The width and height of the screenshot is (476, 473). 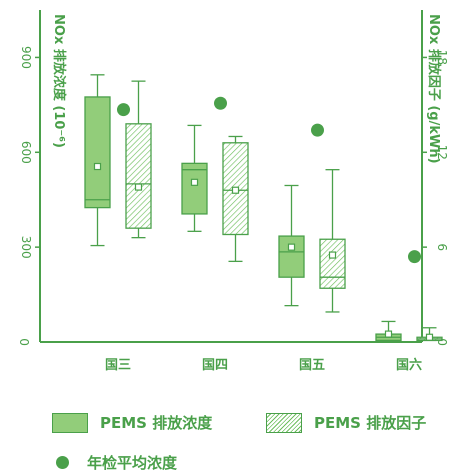 I want to click on x-tick-label: 国三, so click(x=118, y=365).